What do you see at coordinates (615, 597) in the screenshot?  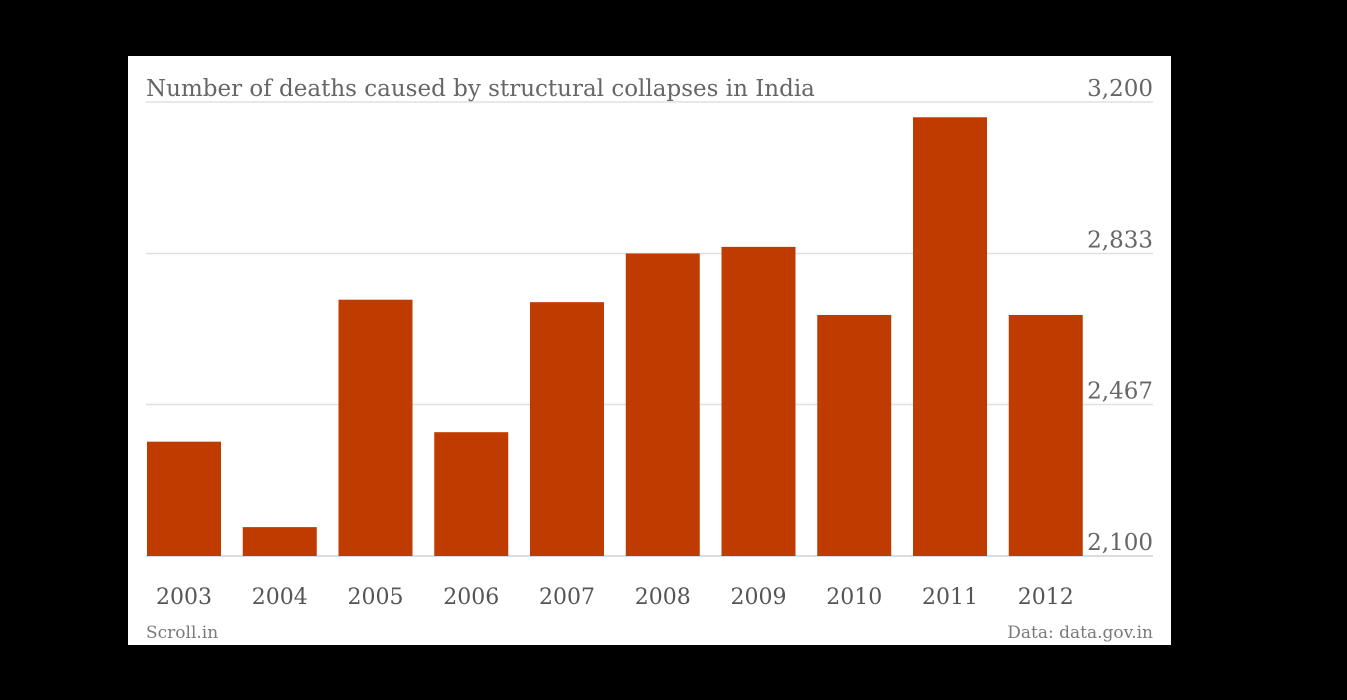 I see `x-axis-category-labels: 2003 2004 2005 2006 2007 2008 2009 2010 2011 2012` at bounding box center [615, 597].